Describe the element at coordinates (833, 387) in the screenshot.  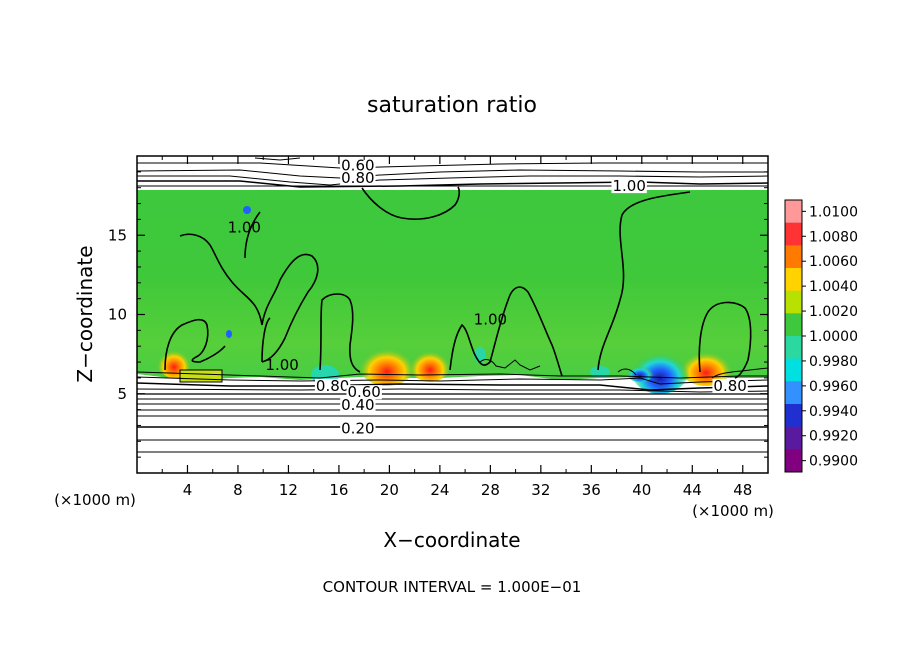
I see `colorbar-label: 0.9960` at that location.